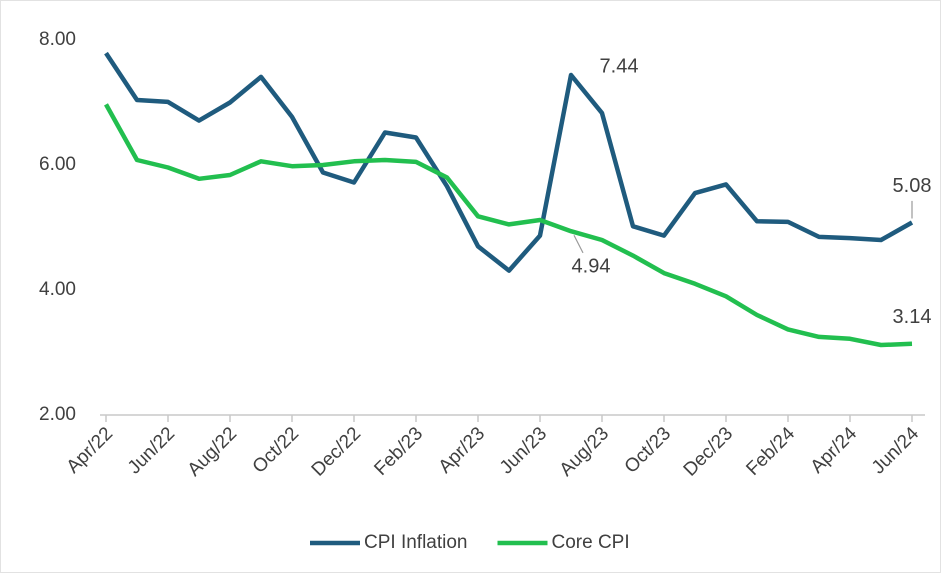  I want to click on y-tick-label: 2.00, so click(57, 414).